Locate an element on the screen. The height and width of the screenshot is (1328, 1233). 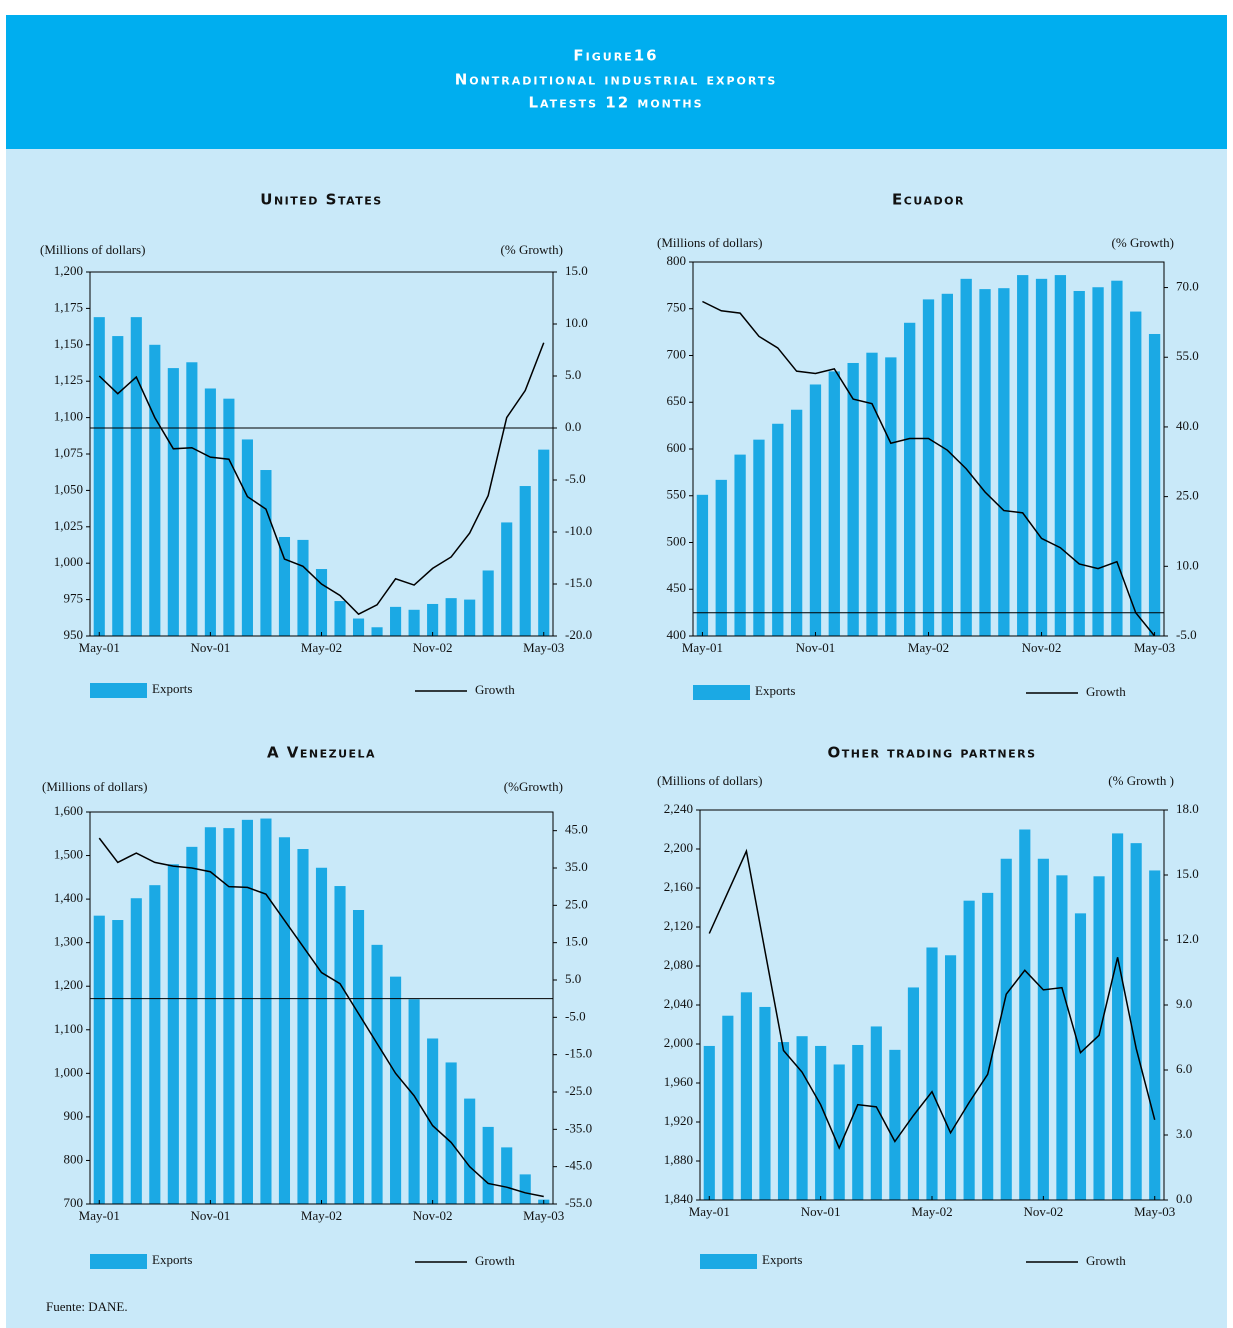
y-tick-label: 450 is located at coordinates (677, 587).